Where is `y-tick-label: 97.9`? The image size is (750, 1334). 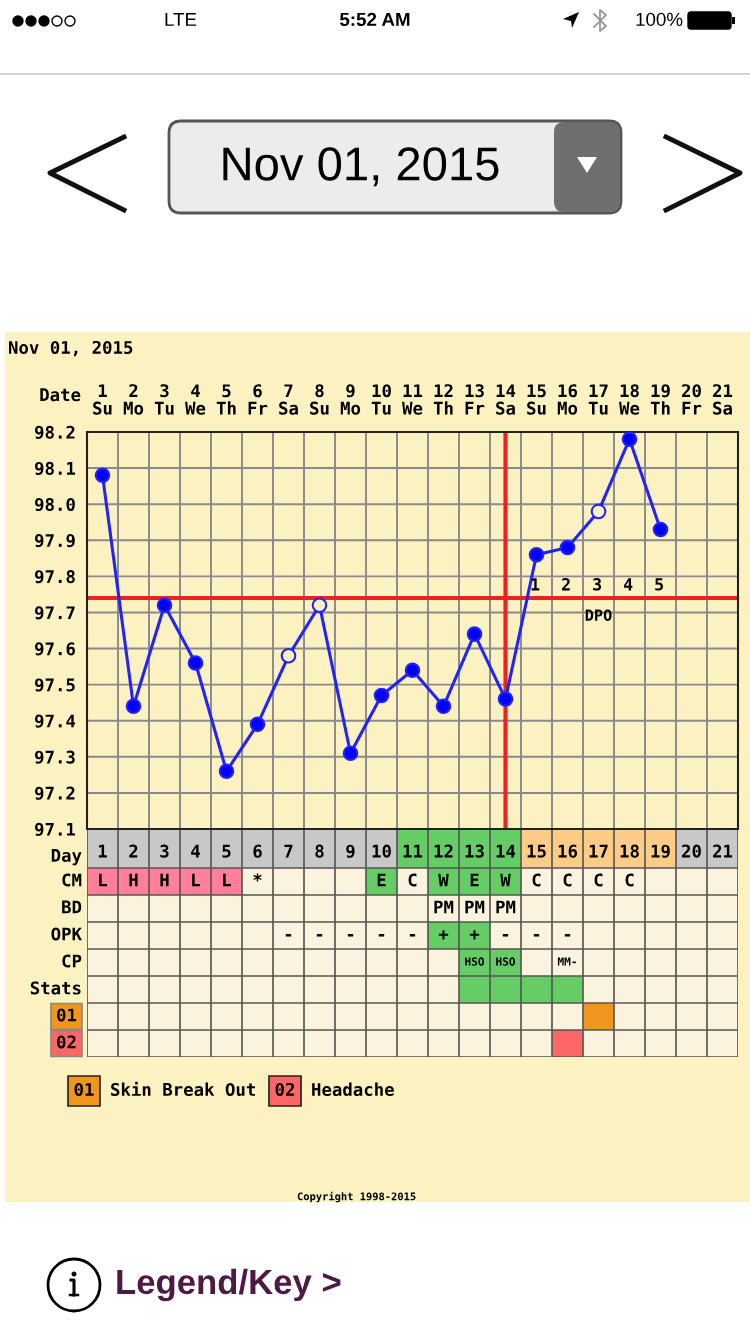
y-tick-label: 97.9 is located at coordinates (55, 541).